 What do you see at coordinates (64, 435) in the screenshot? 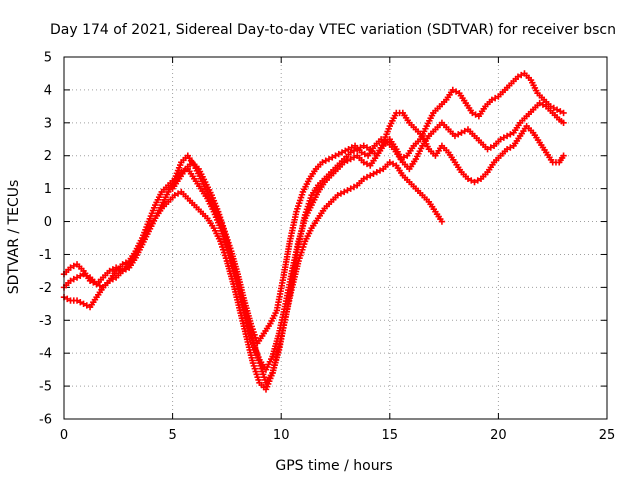
I see `x-tick-label: 0` at bounding box center [64, 435].